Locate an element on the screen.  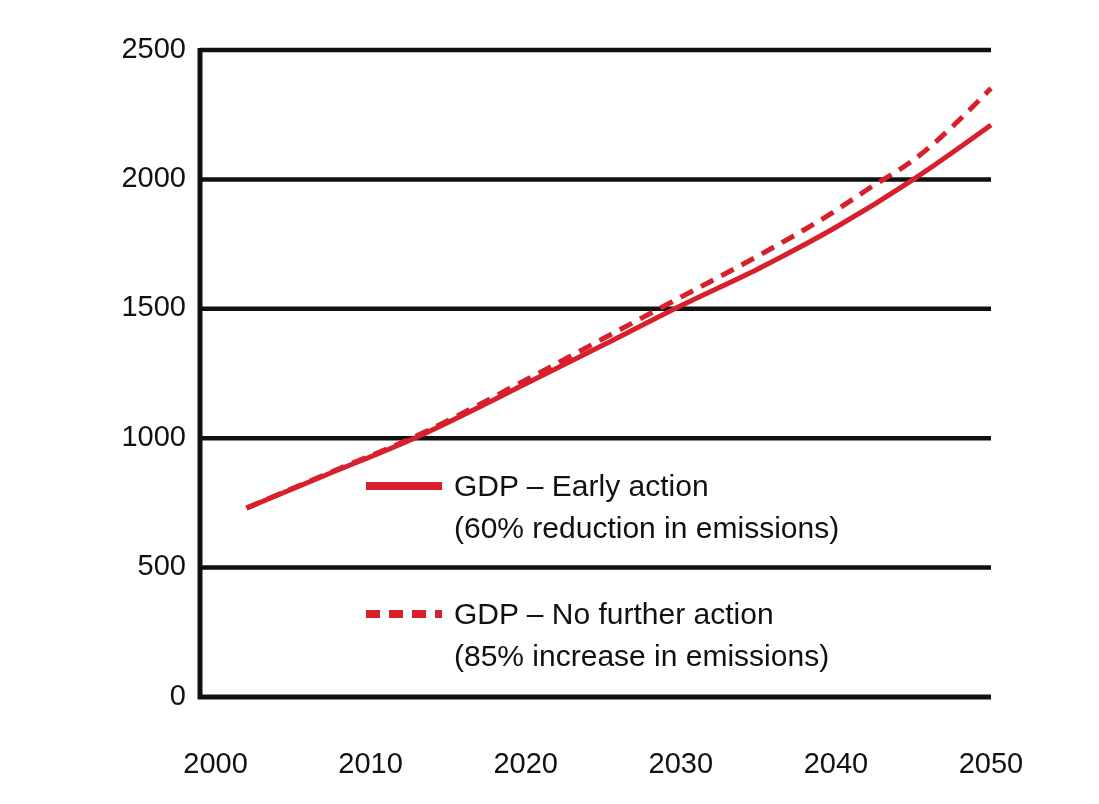
x-tick-label: 2000 is located at coordinates (215, 763).